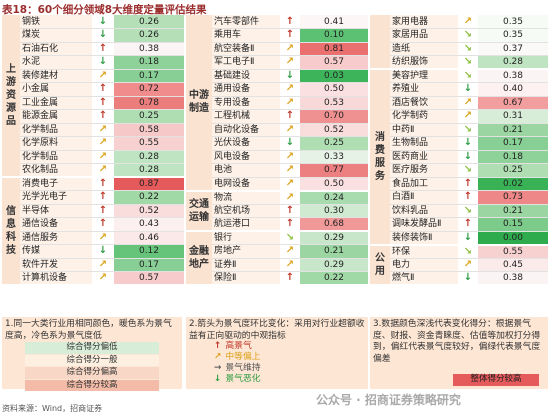 The height and width of the screenshot is (419, 550). Describe the element at coordinates (56, 35) in the screenshot. I see `industry-name: 煤炭` at that location.